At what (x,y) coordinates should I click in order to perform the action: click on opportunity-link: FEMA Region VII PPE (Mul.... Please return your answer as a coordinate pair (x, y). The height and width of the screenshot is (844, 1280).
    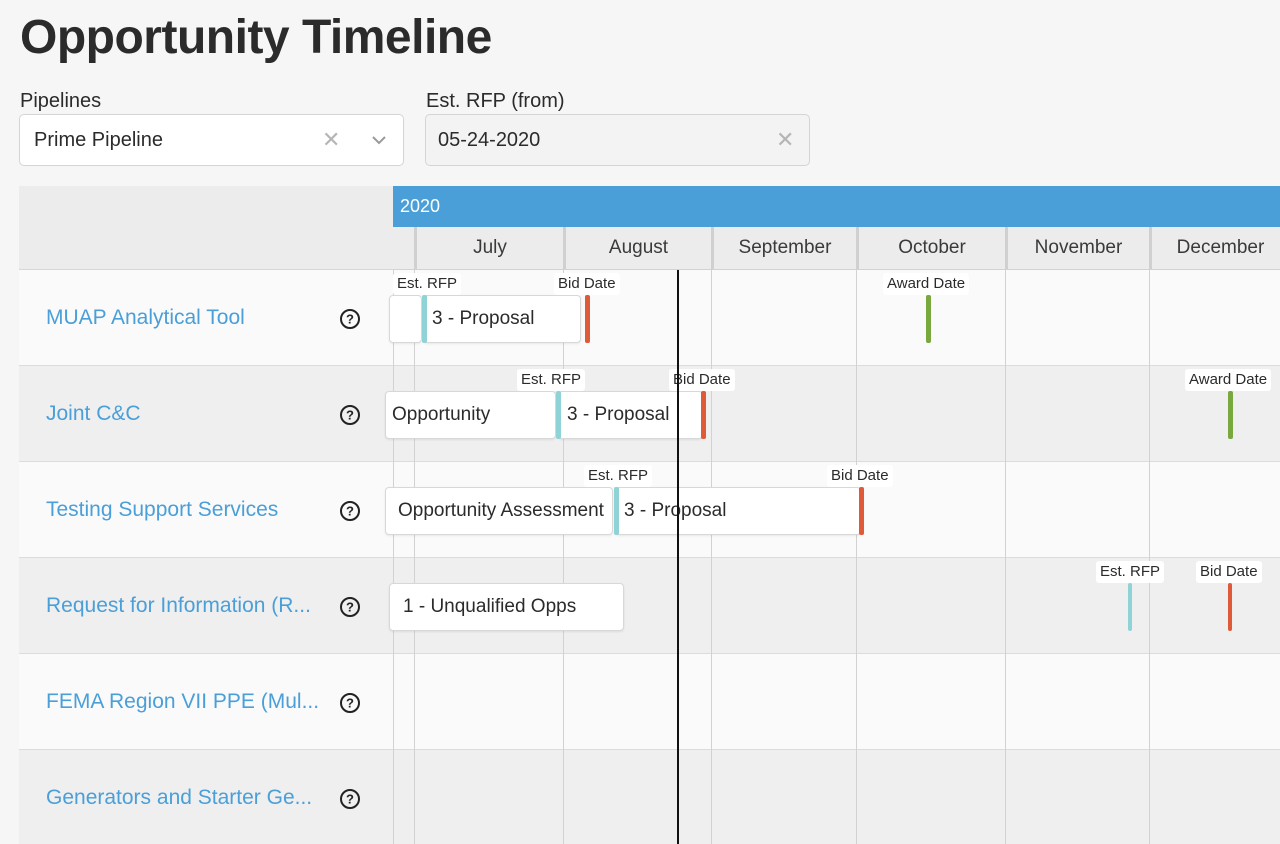
    Looking at the image, I should click on (183, 701).